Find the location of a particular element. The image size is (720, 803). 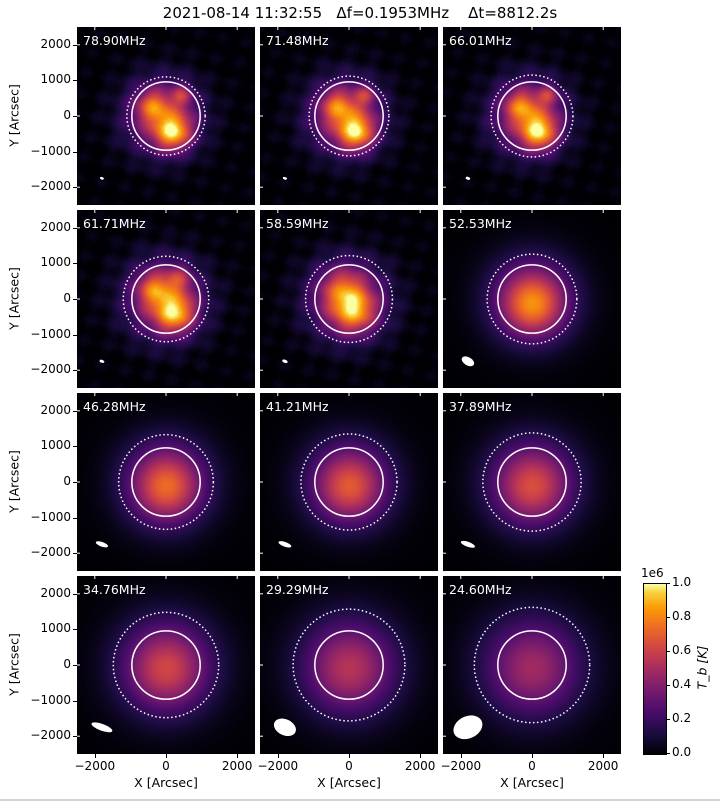

frequency-label: 71.48MHz is located at coordinates (297, 40).